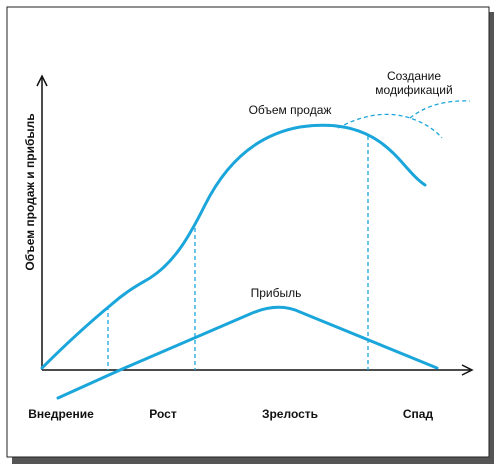 This screenshot has height=471, width=500. Describe the element at coordinates (61, 414) in the screenshot. I see `stage-label: Внедрение` at that location.